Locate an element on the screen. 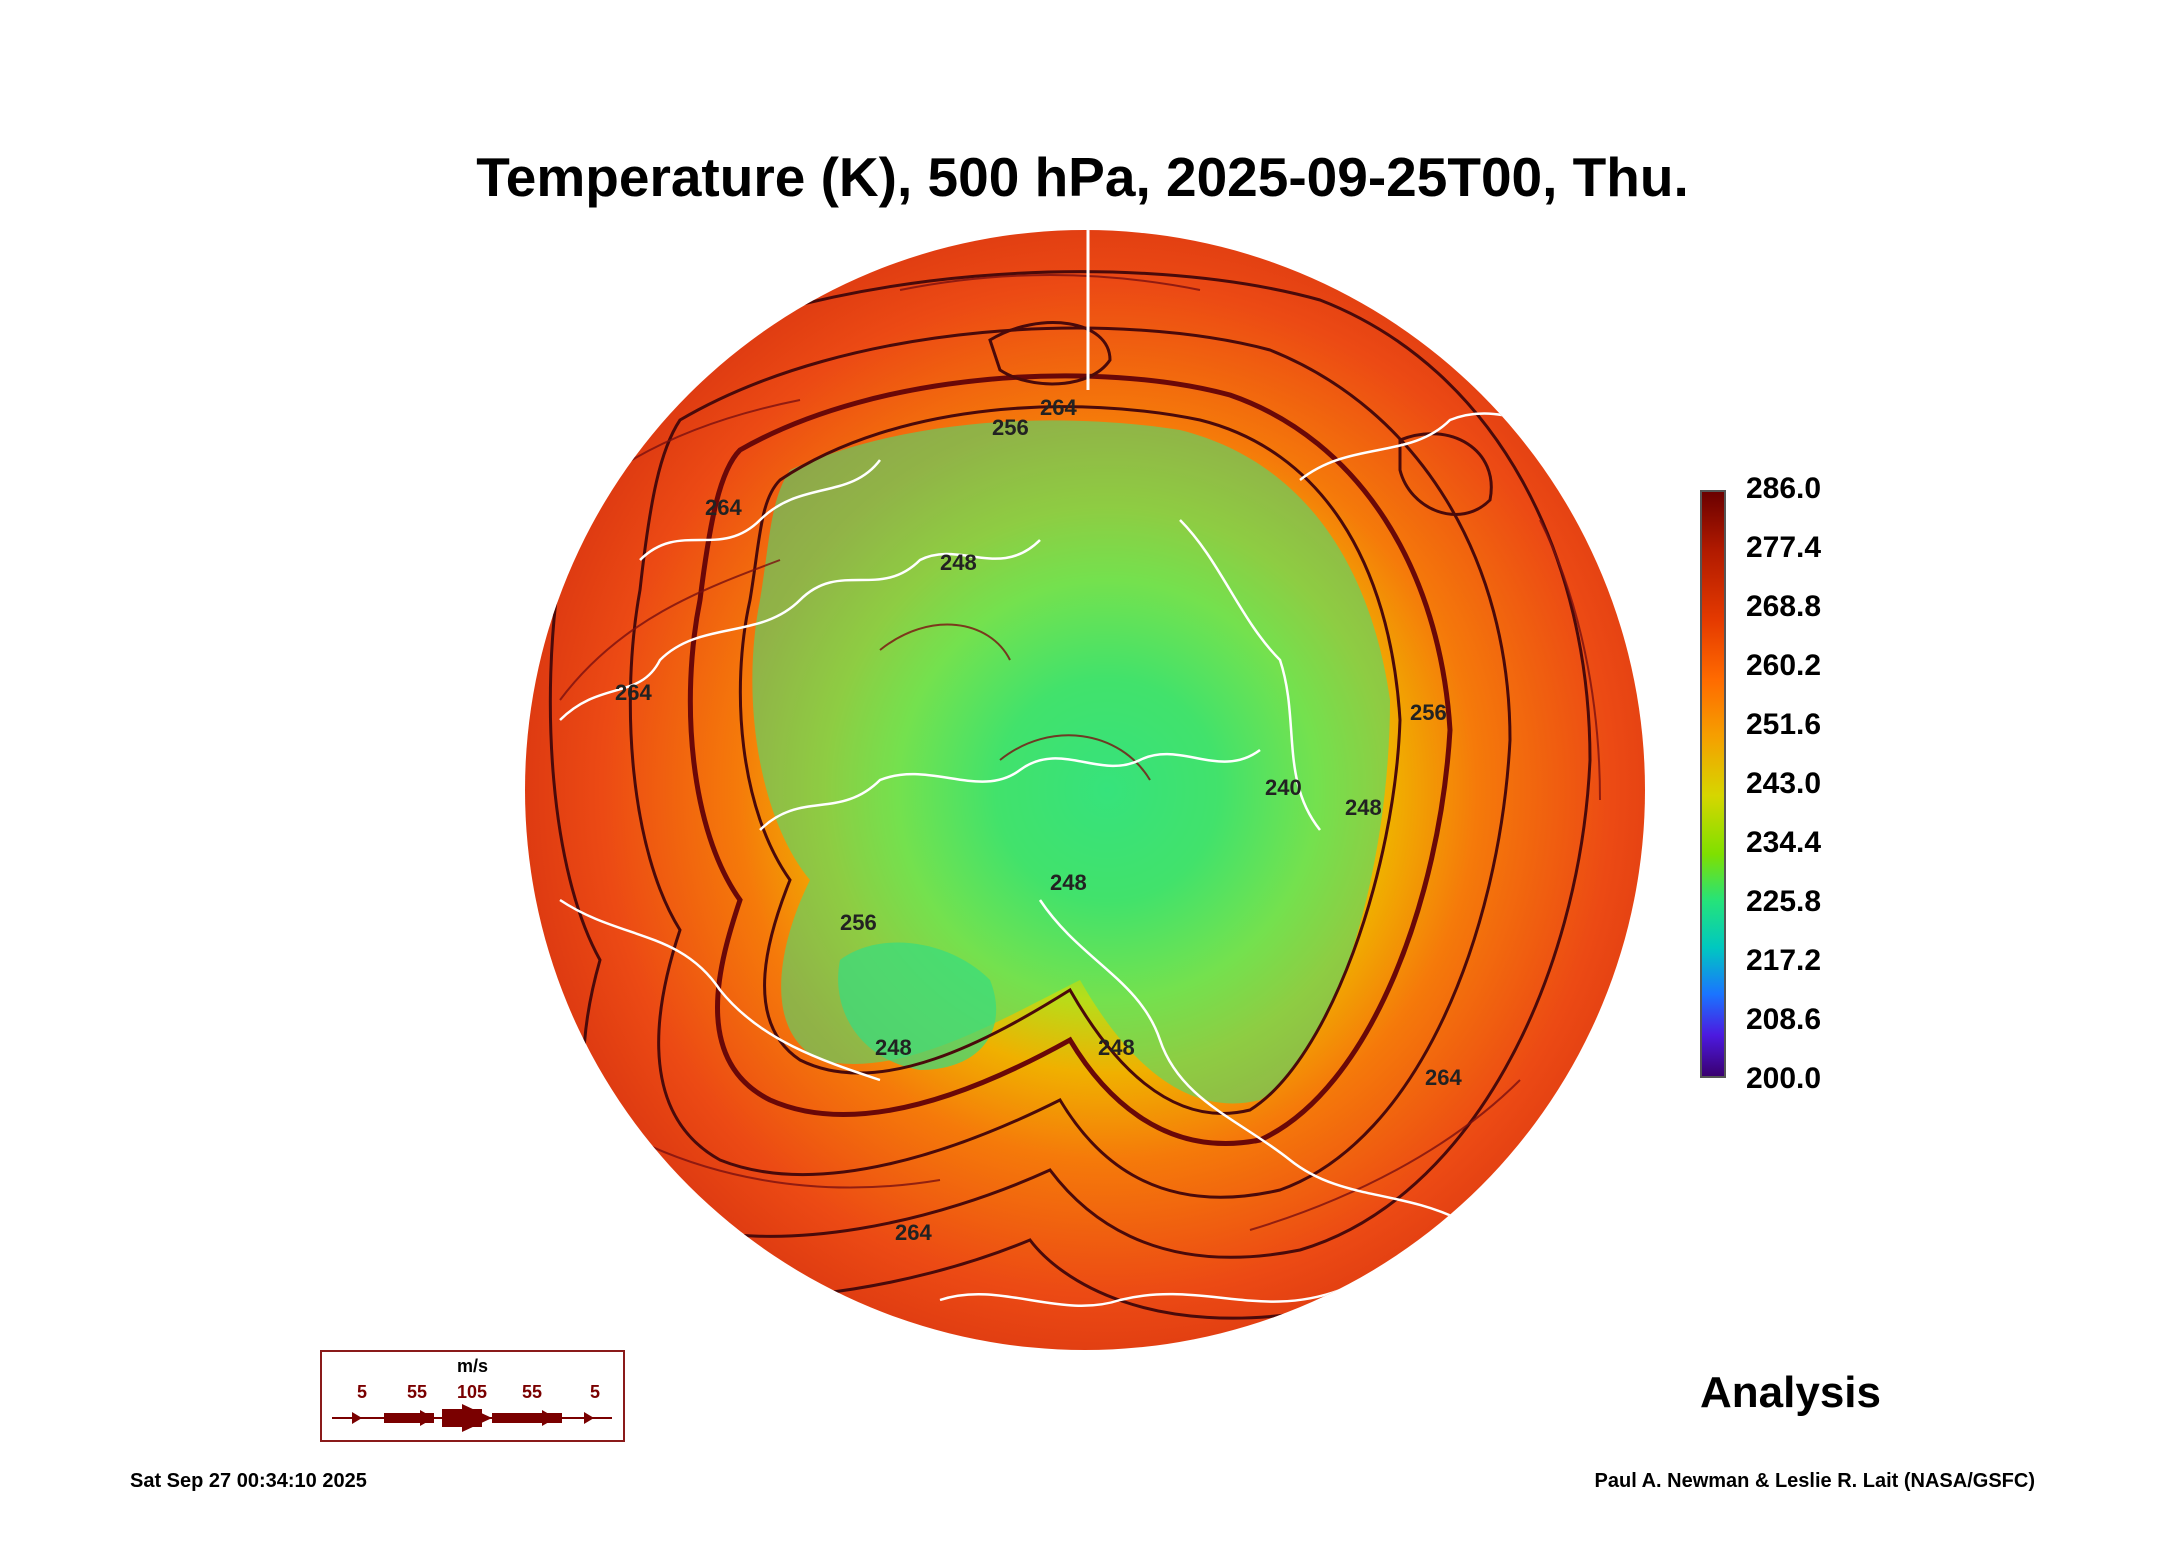 This screenshot has height=1566, width=2165. colorbar-tick-label: 251.6 is located at coordinates (1784, 724).